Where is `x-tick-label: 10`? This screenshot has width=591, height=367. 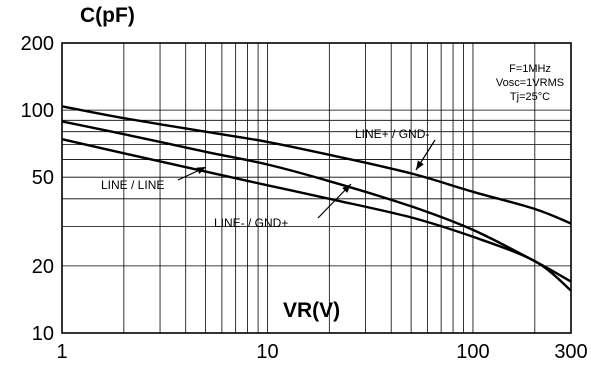
x-tick-label: 10 is located at coordinates (267, 352).